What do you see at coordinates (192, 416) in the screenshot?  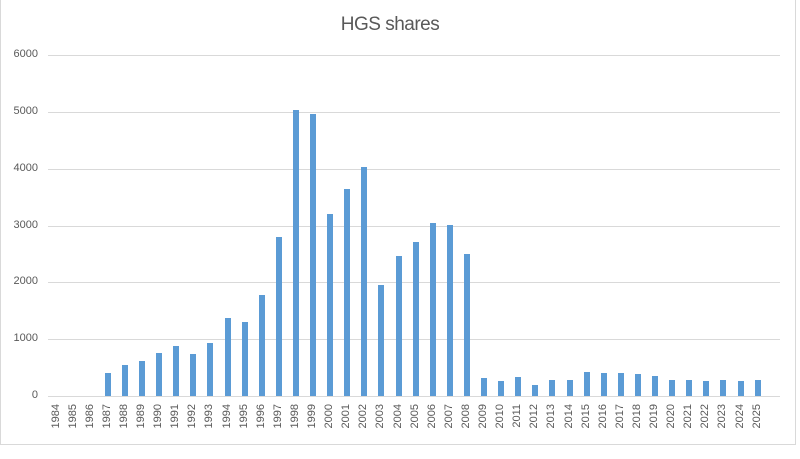 I see `x-tick-label: 1992` at bounding box center [192, 416].